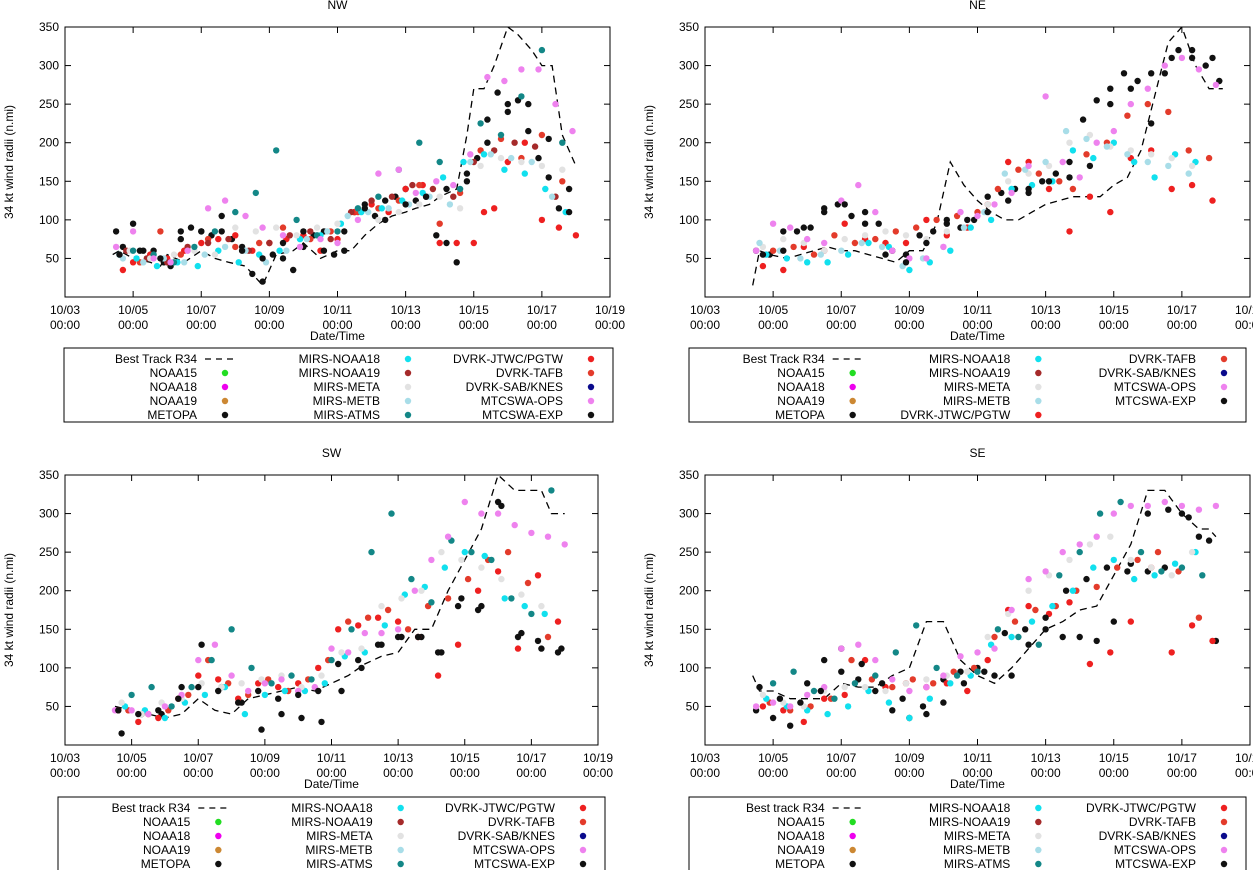  What do you see at coordinates (49, 552) in the screenshot?
I see `y-tick-label: 250` at bounding box center [49, 552].